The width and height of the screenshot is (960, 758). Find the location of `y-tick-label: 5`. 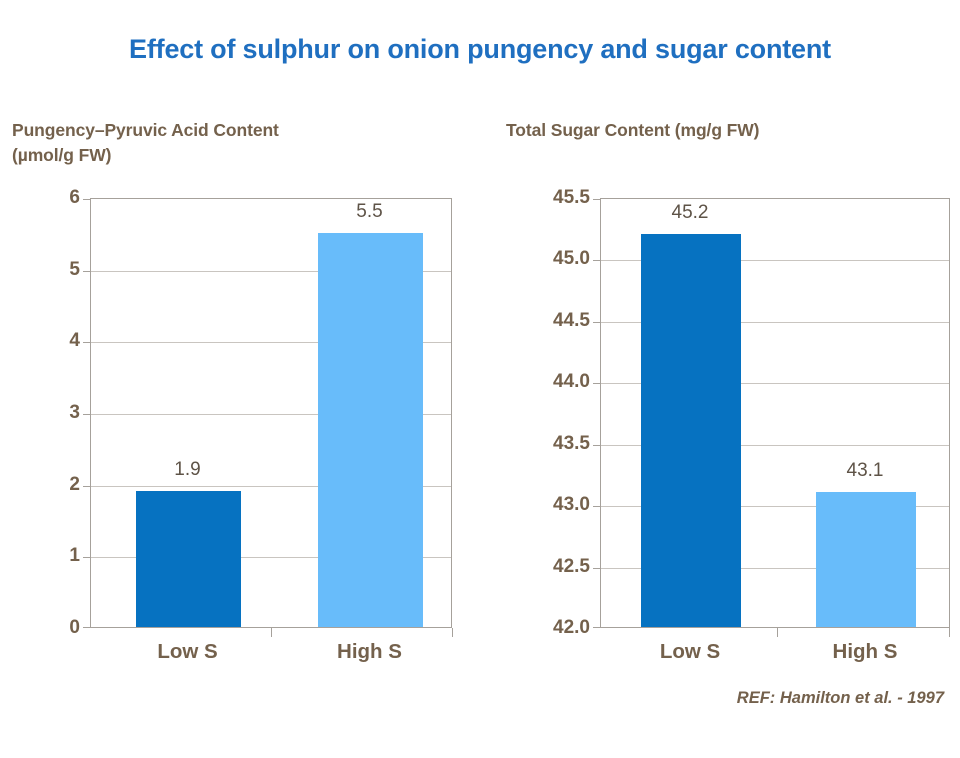

y-tick-label: 5 is located at coordinates (74, 269).